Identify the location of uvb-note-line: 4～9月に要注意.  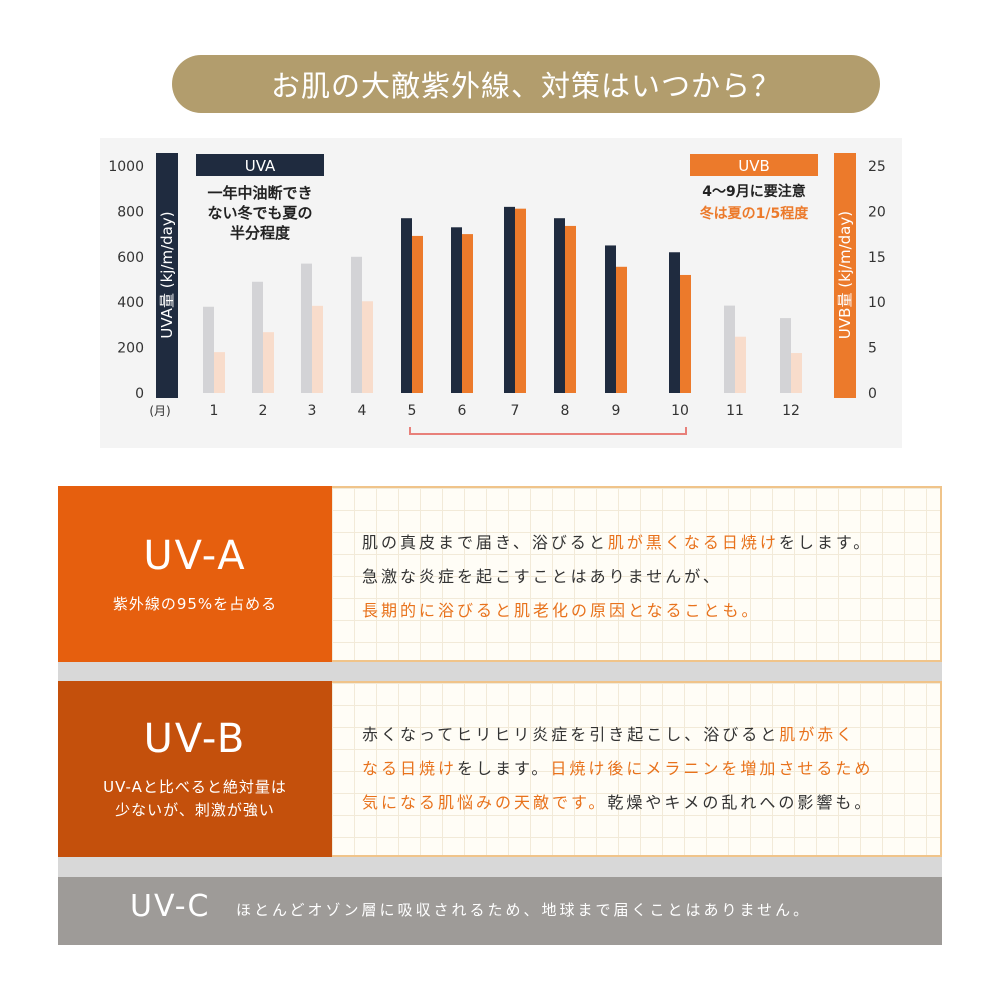
(753, 191).